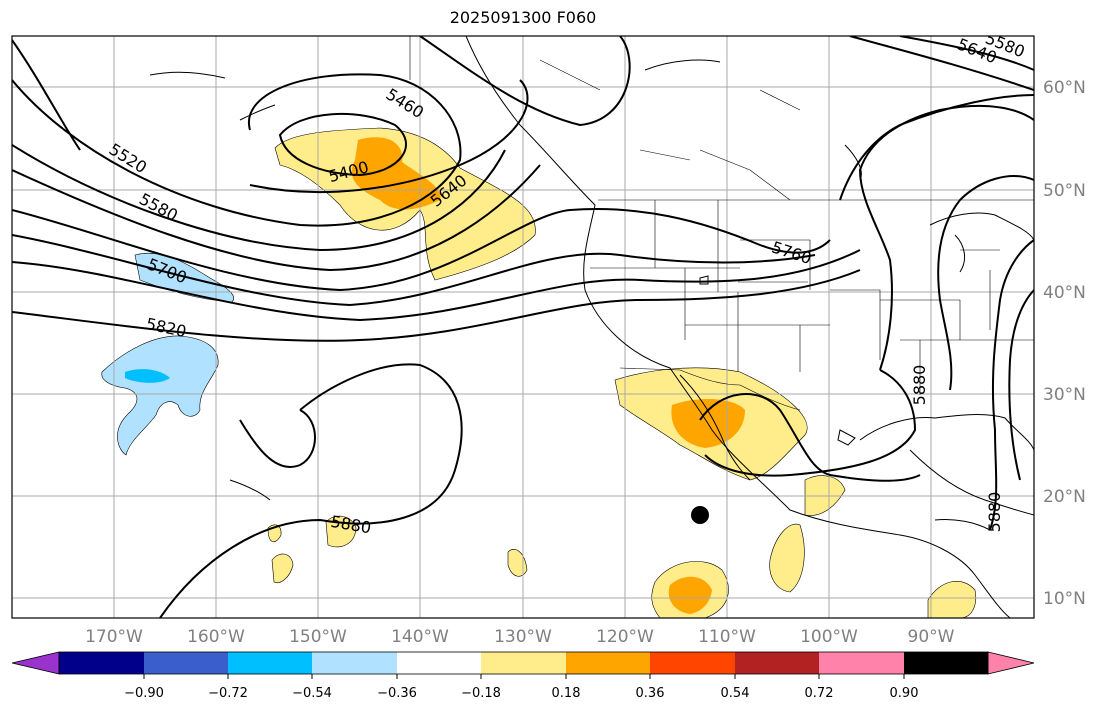 The image size is (1105, 712). What do you see at coordinates (114, 637) in the screenshot?
I see `lon-label: 170°W` at bounding box center [114, 637].